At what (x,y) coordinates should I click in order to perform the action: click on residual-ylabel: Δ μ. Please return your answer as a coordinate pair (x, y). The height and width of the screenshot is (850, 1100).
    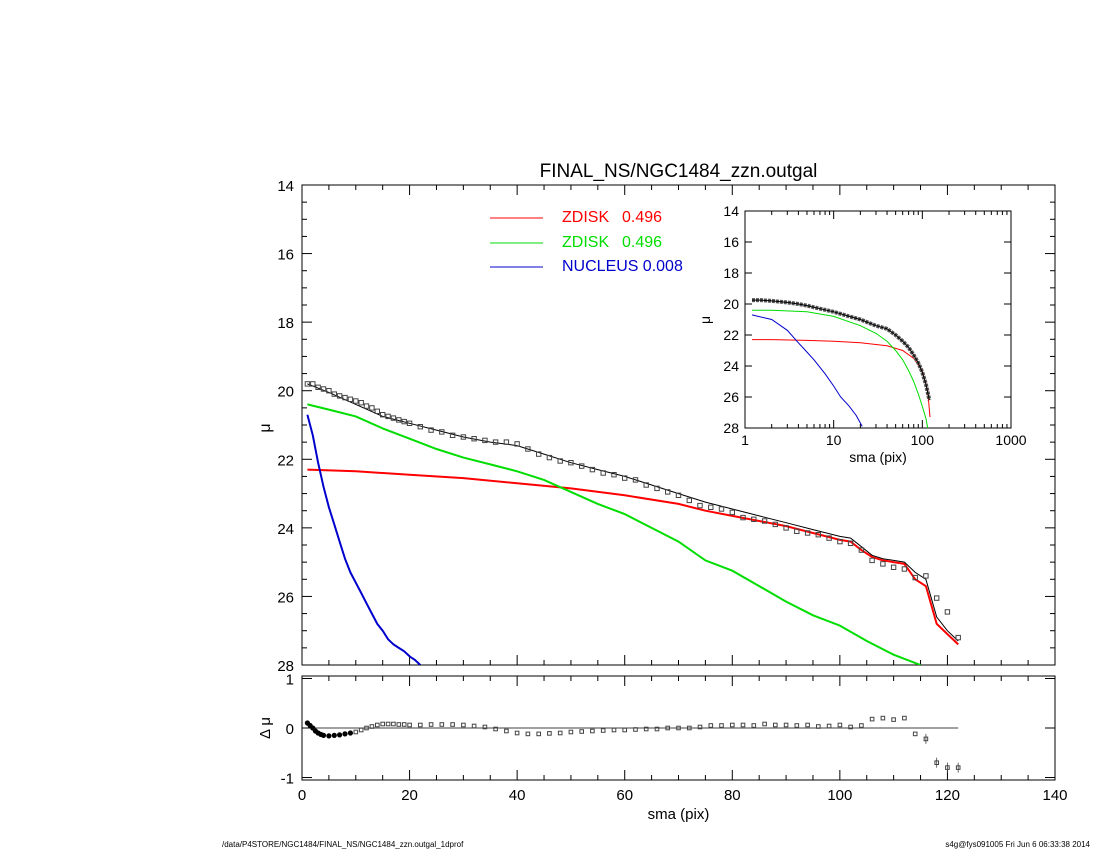
    Looking at the image, I should click on (265, 728).